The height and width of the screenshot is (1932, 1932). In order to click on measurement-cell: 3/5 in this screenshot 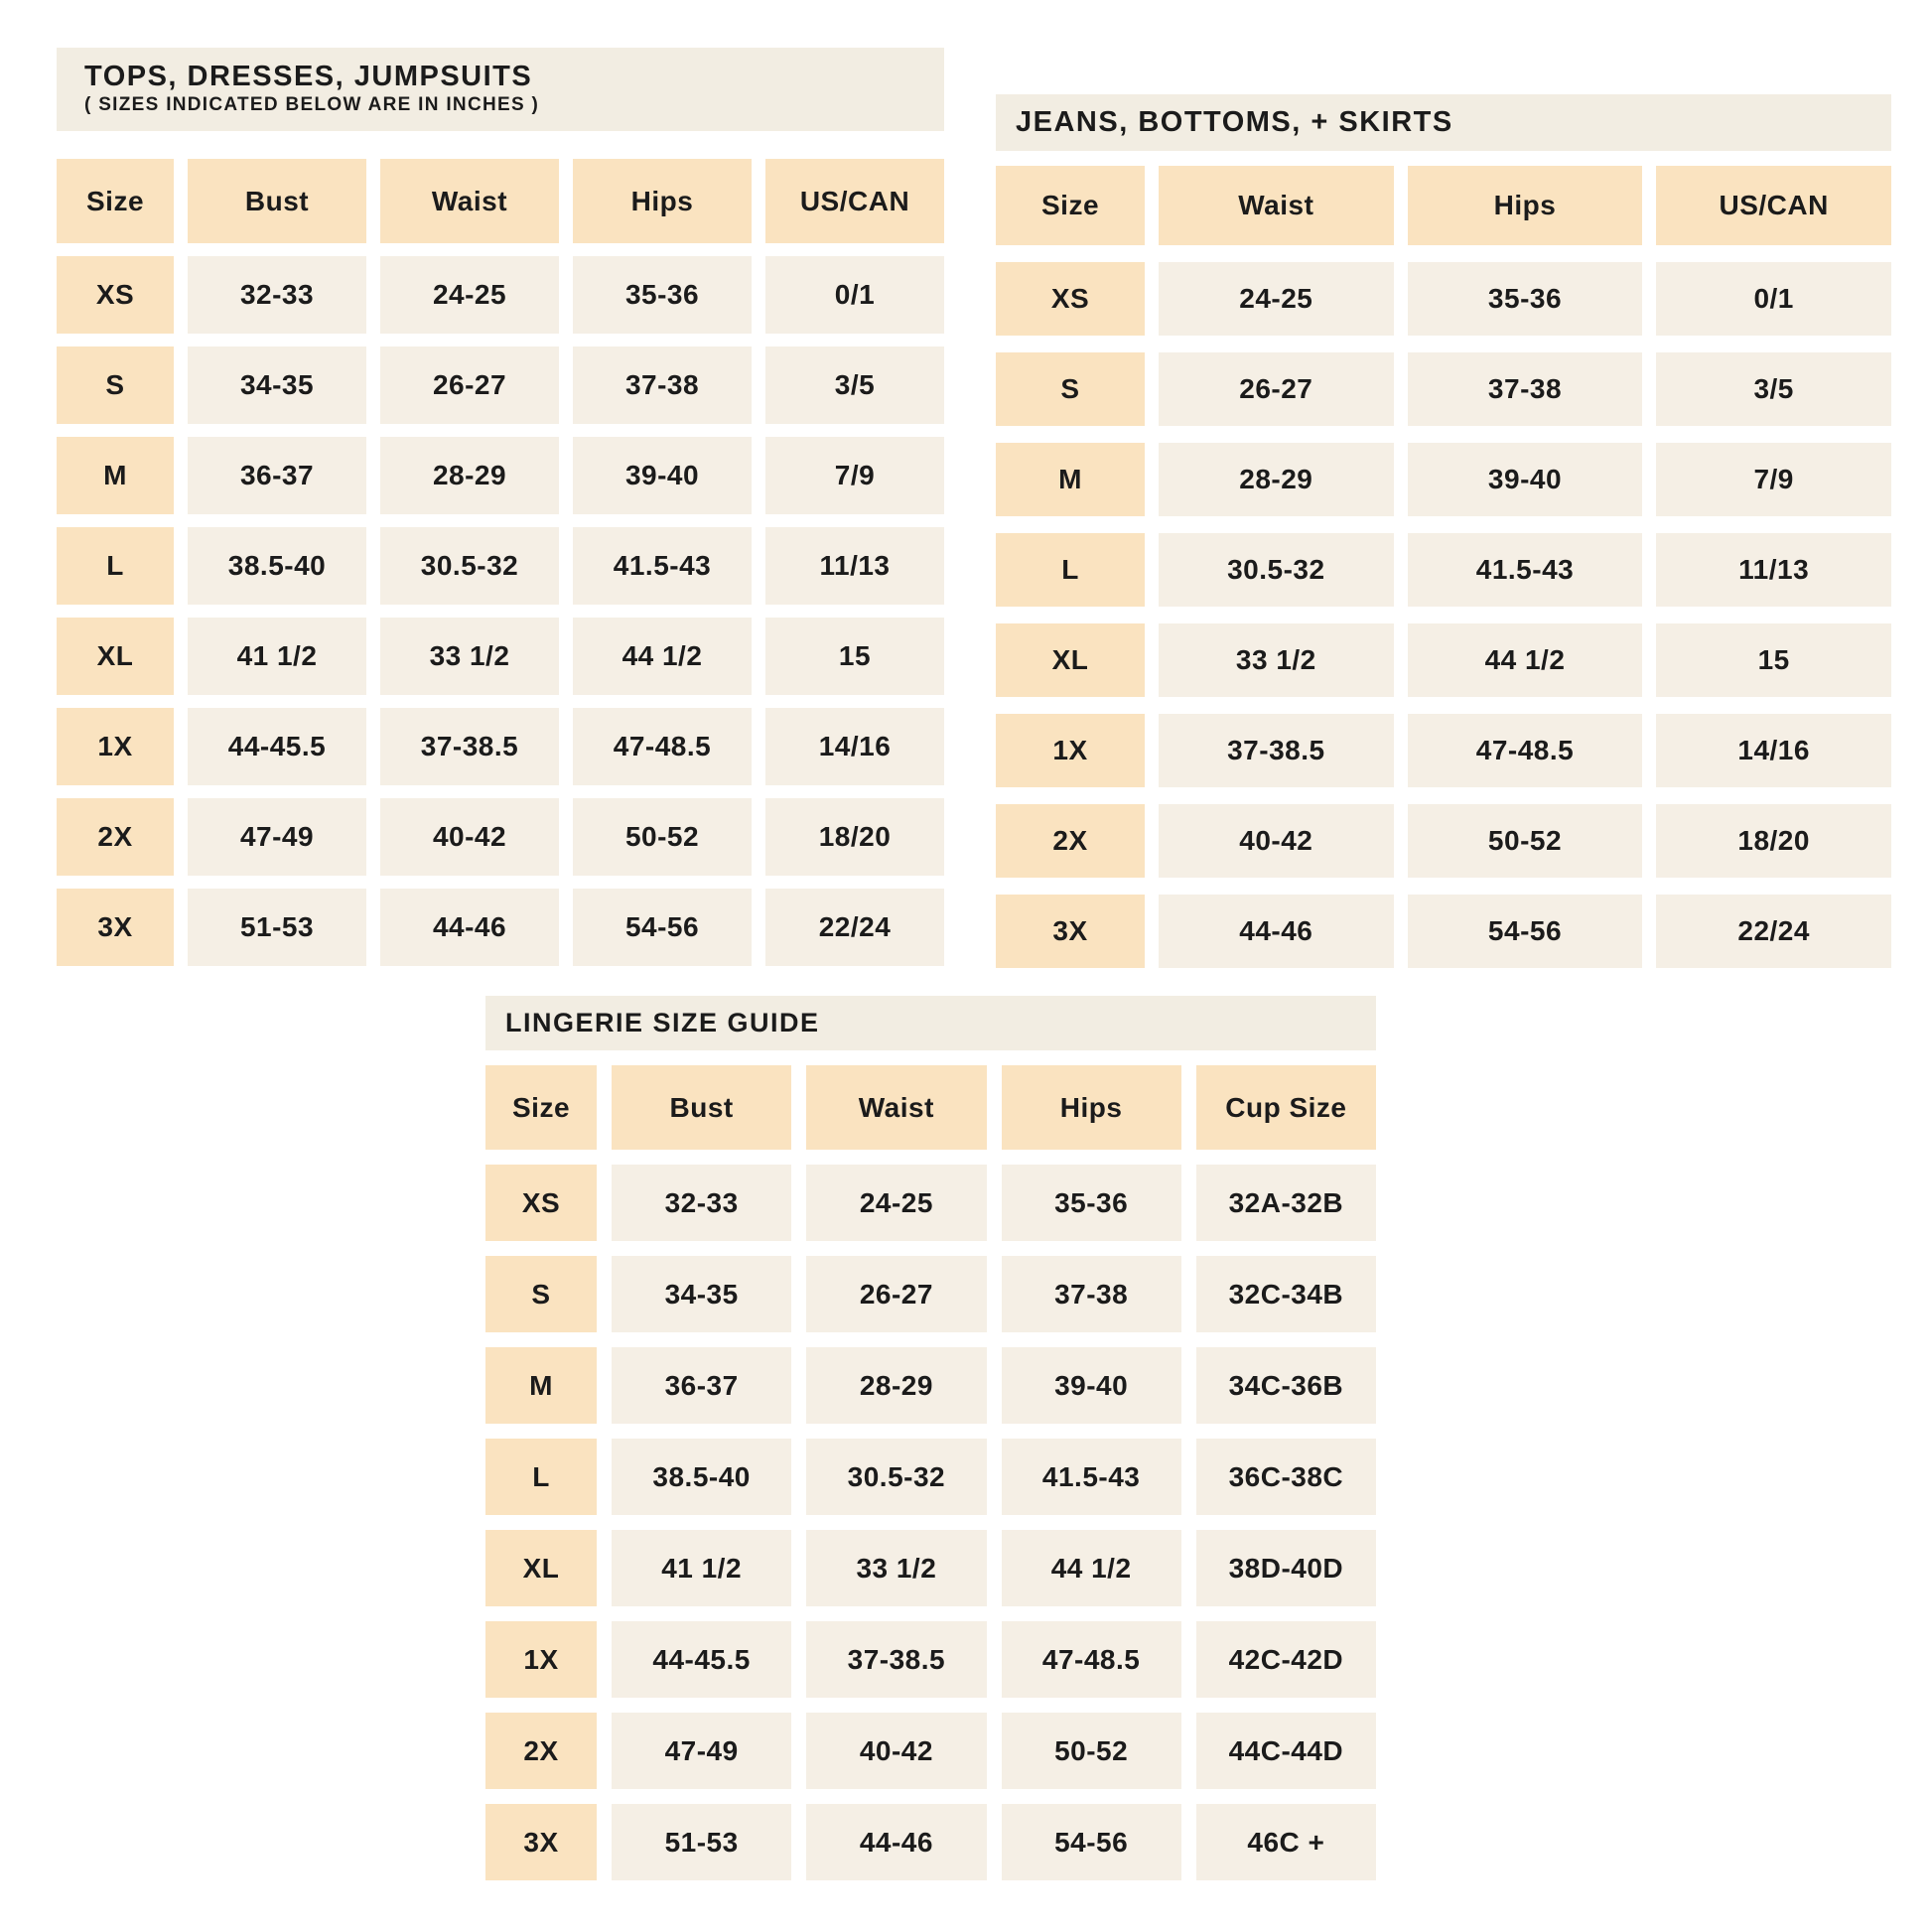, I will do `click(854, 385)`.